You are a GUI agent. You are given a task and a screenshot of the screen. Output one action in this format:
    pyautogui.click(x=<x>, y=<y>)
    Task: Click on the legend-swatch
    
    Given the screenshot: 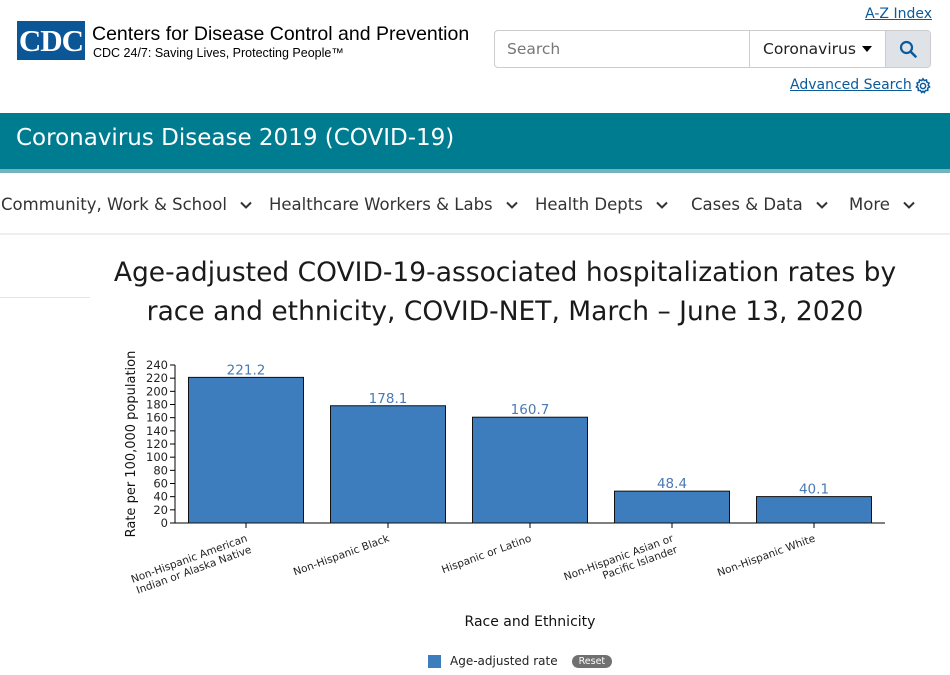 What is the action you would take?
    pyautogui.click(x=434, y=661)
    